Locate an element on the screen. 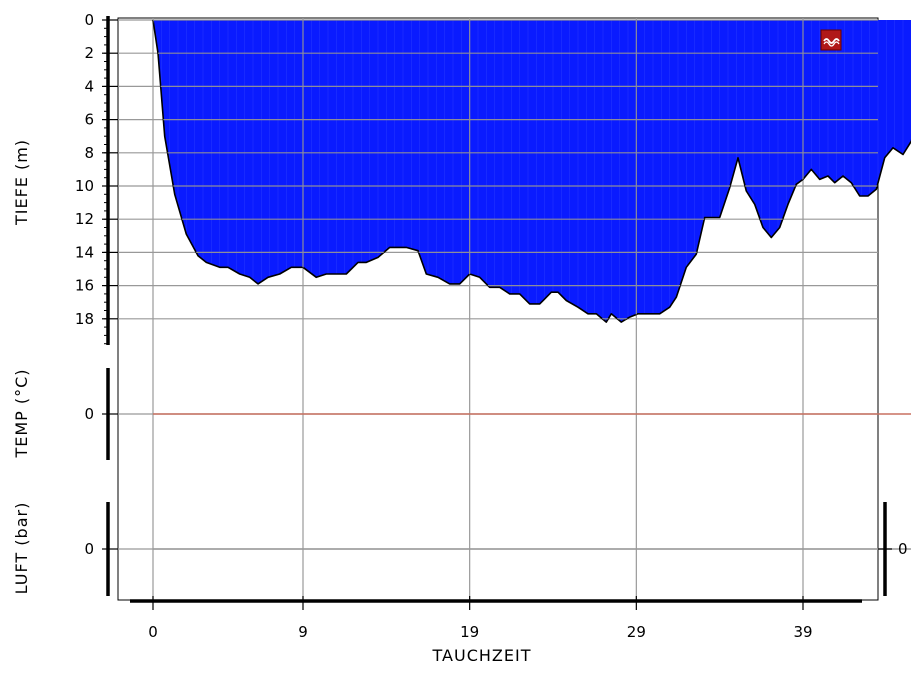 This screenshot has height=673, width=911. air-right-tick-label: 0 is located at coordinates (903, 549).